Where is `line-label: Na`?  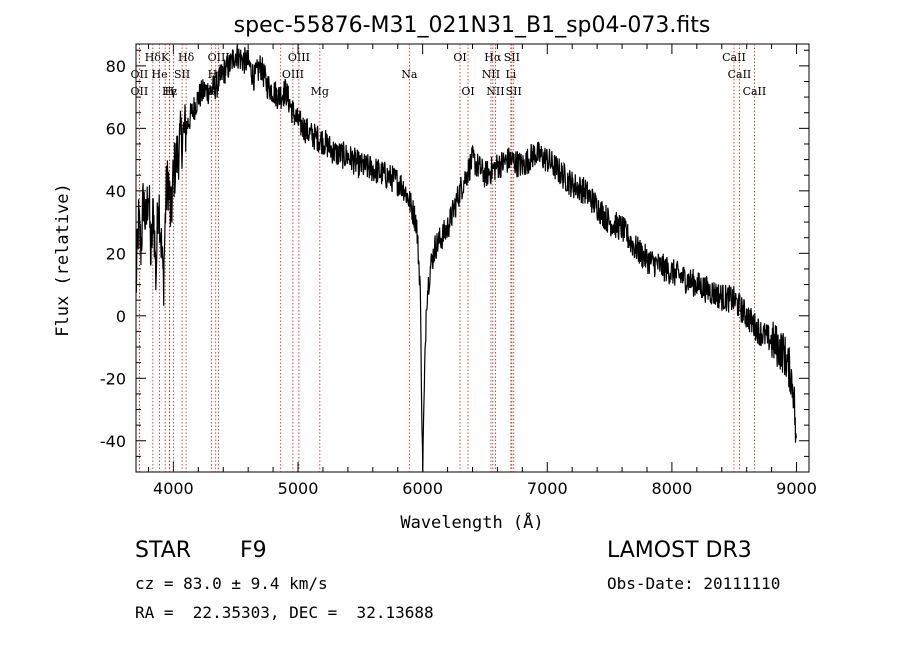 line-label: Na is located at coordinates (409, 74).